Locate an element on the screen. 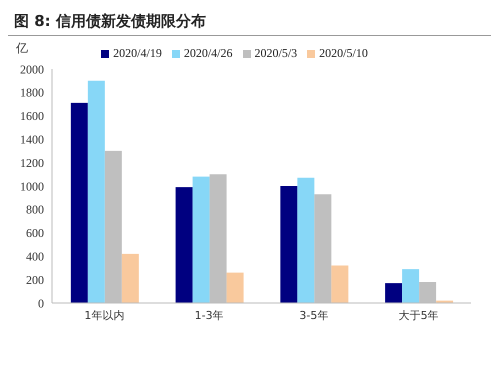 Image resolution: width=499 pixels, height=378 pixels. x-tick-label: 1-3年 is located at coordinates (209, 315).